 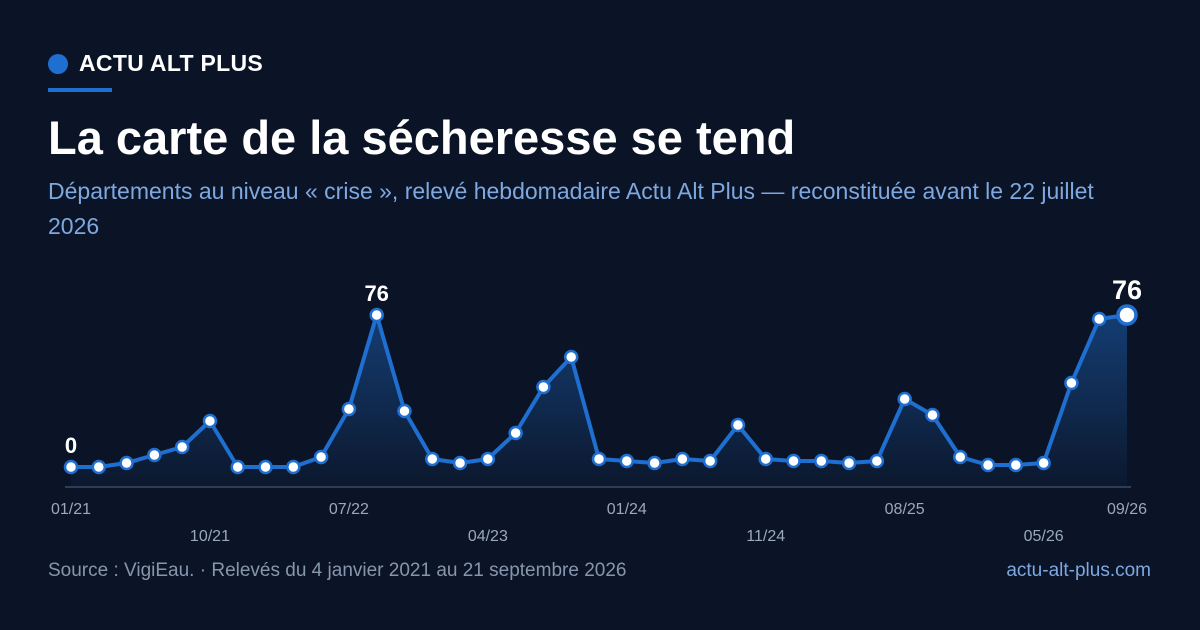 What do you see at coordinates (488, 536) in the screenshot?
I see `x-tick-label: 04/23` at bounding box center [488, 536].